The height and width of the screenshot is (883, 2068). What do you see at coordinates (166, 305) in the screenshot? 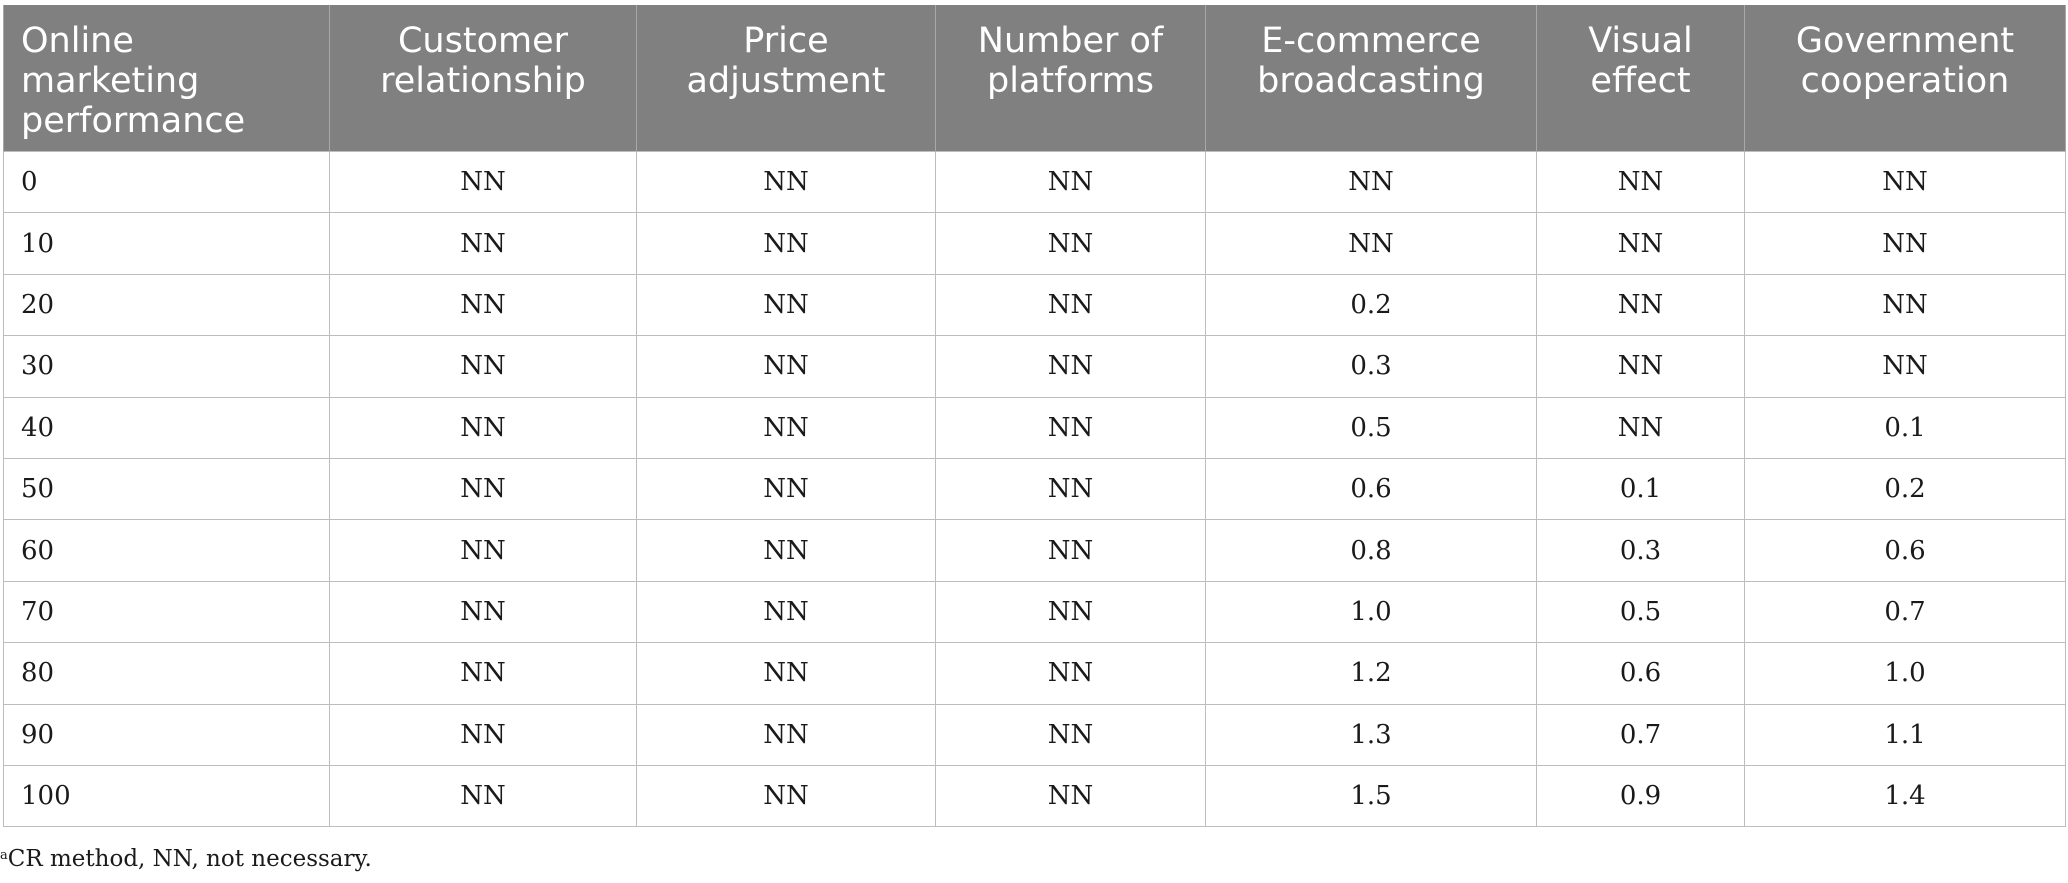
I see `cell-online-marketing-performance: 20` at bounding box center [166, 305].